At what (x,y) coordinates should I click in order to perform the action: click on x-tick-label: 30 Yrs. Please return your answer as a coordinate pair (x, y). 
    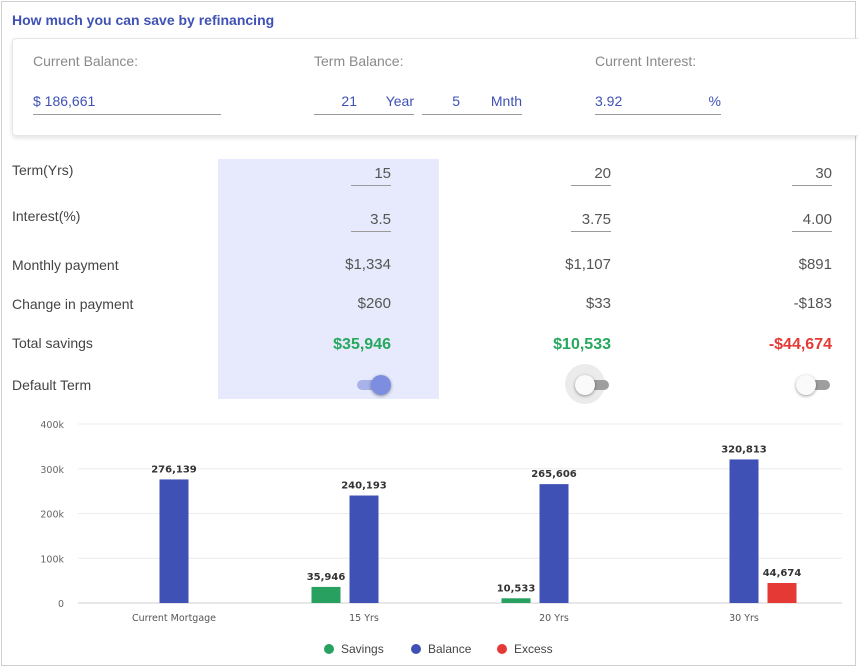
    Looking at the image, I should click on (744, 618).